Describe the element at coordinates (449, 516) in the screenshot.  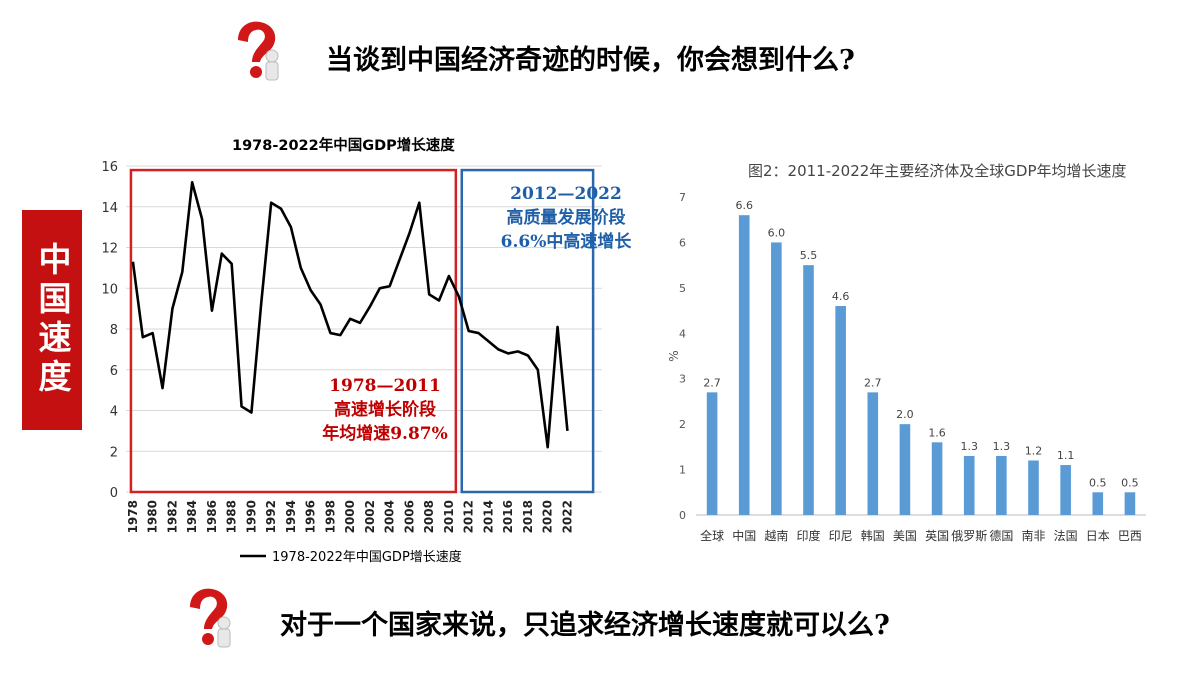
I see `x-tick-label: 2010` at that location.